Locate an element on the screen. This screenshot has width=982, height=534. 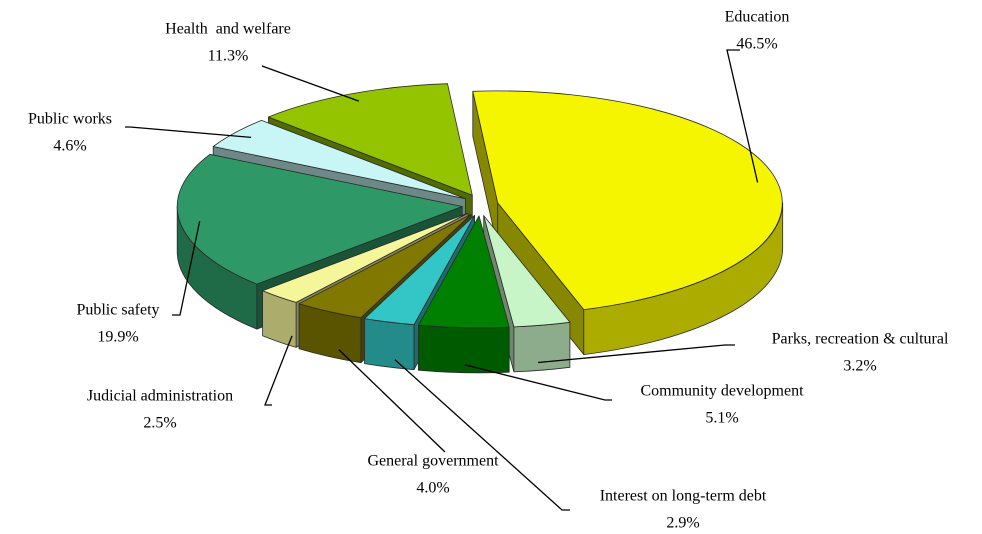
slice-label: Parks, recreation & cultural is located at coordinates (860, 339).